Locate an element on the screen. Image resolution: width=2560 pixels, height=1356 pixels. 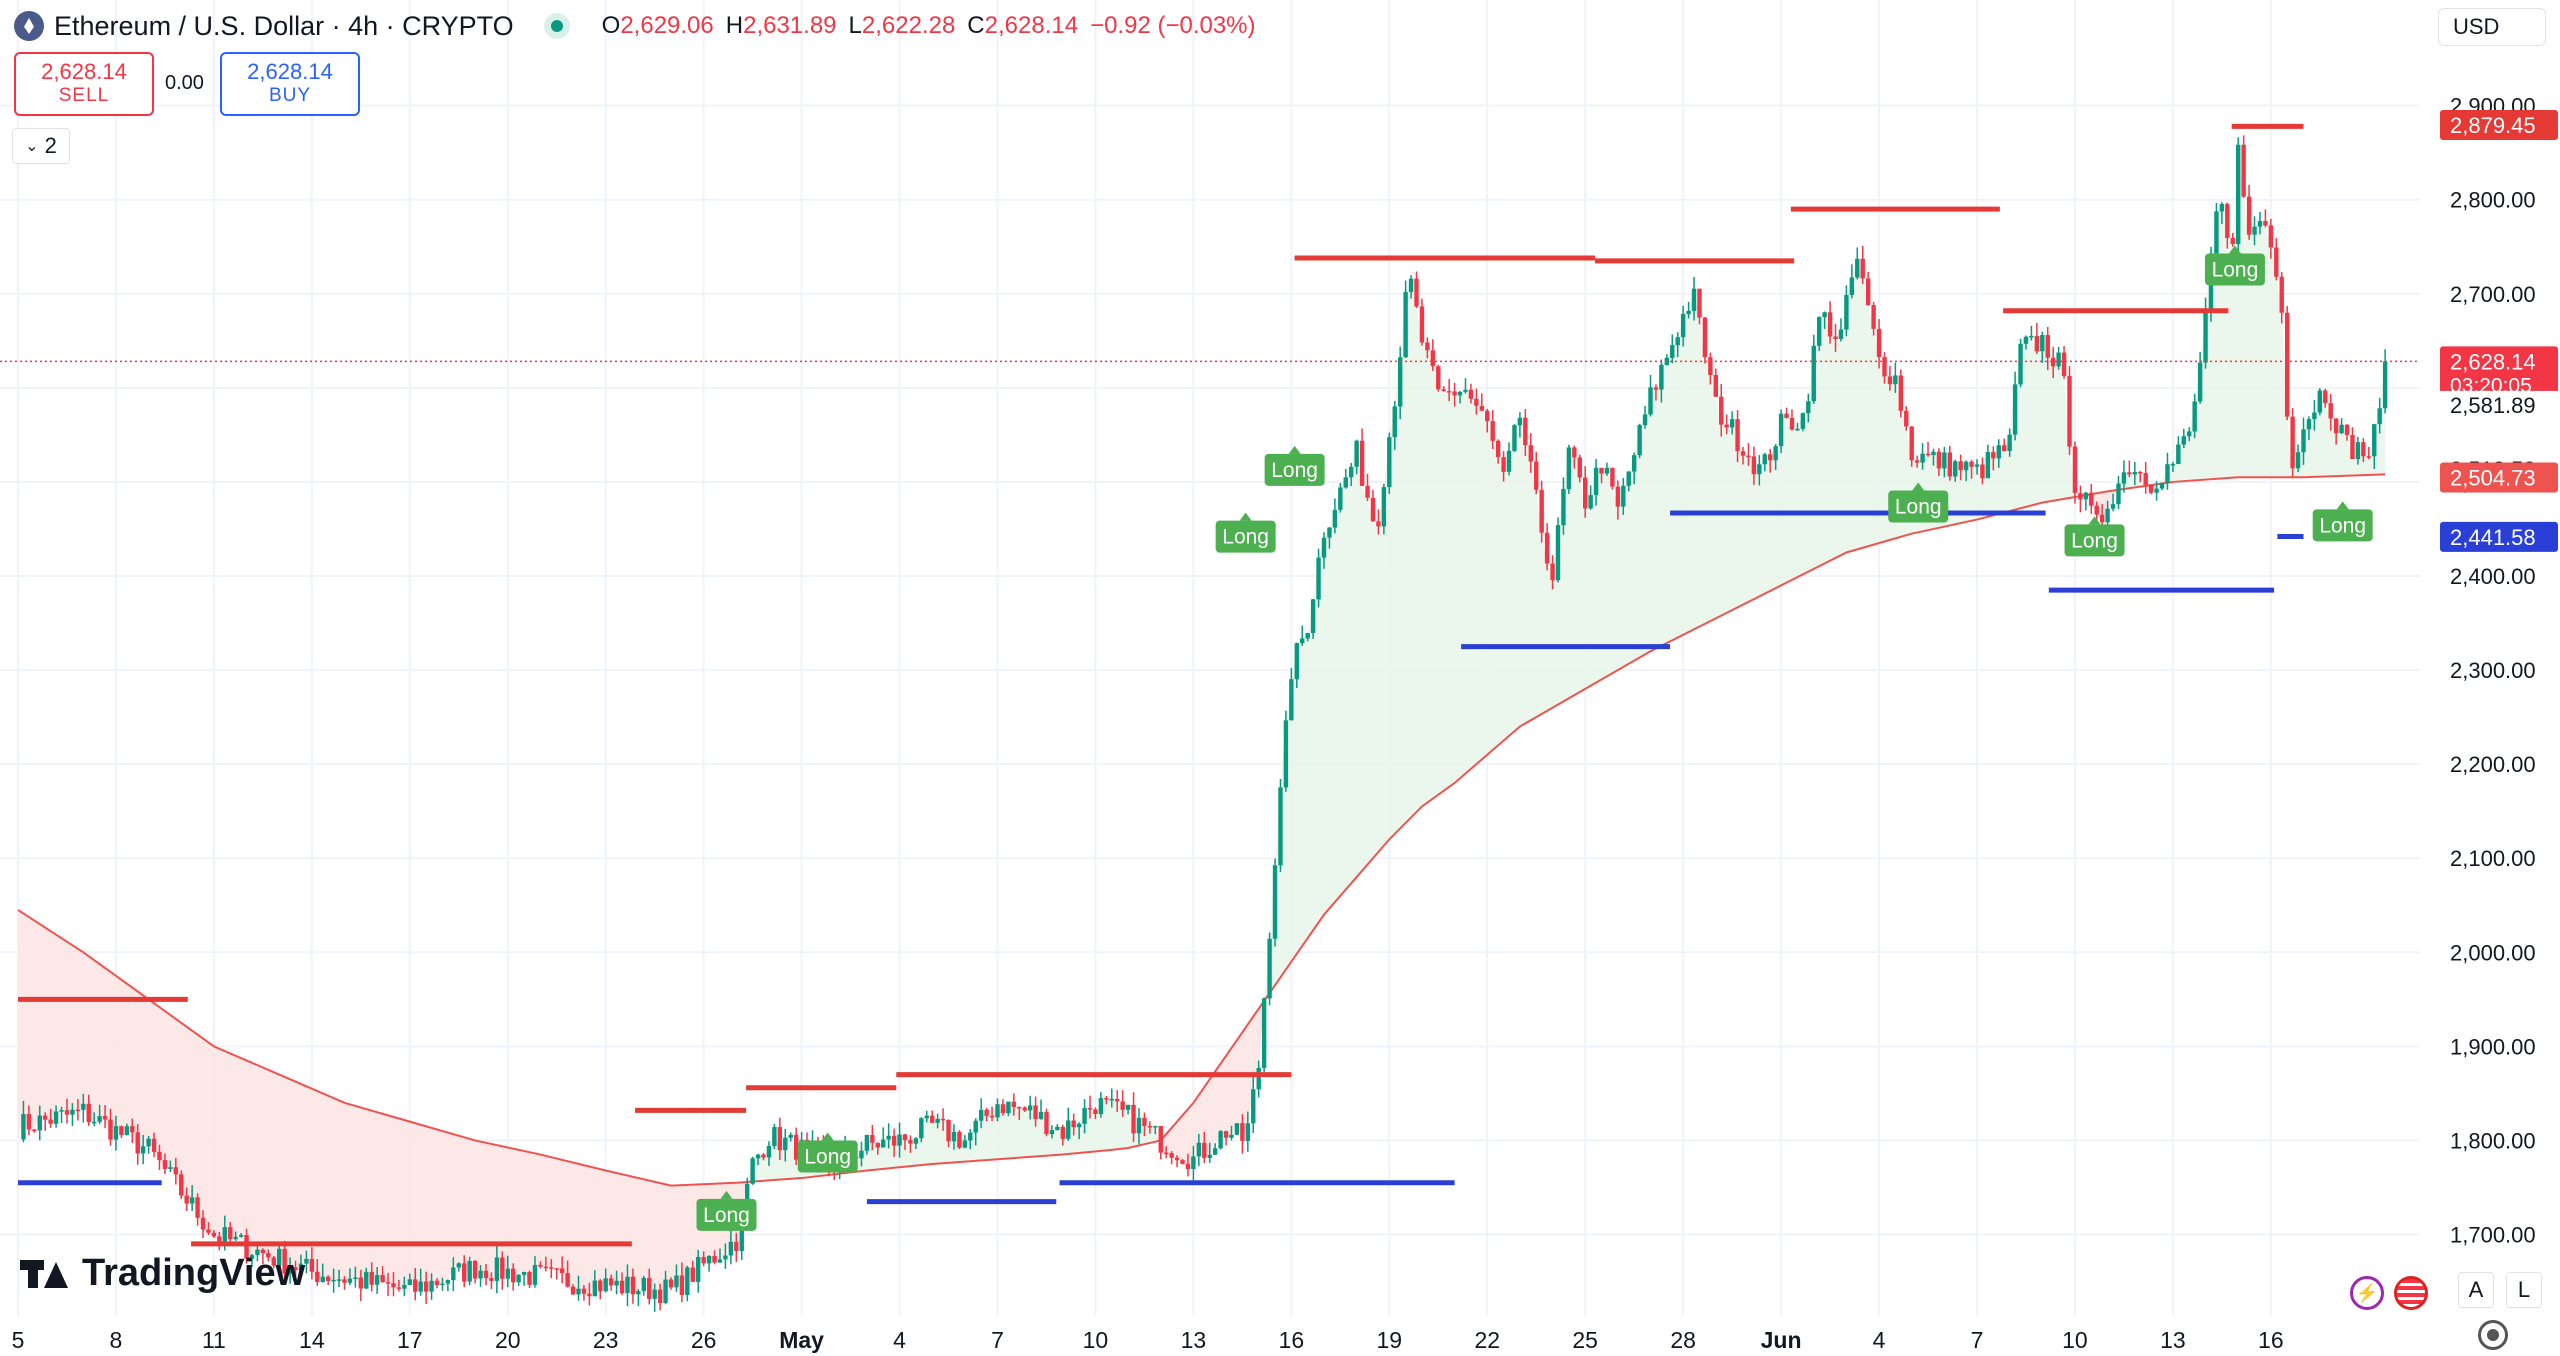
lightning-icon: ⚡ is located at coordinates (2367, 1293).